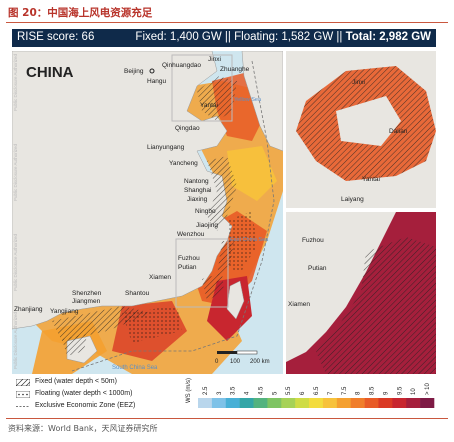  What do you see at coordinates (85, 405) in the screenshot?
I see `legend-label: Exclusive Economic Zone (EEZ)` at bounding box center [85, 405].